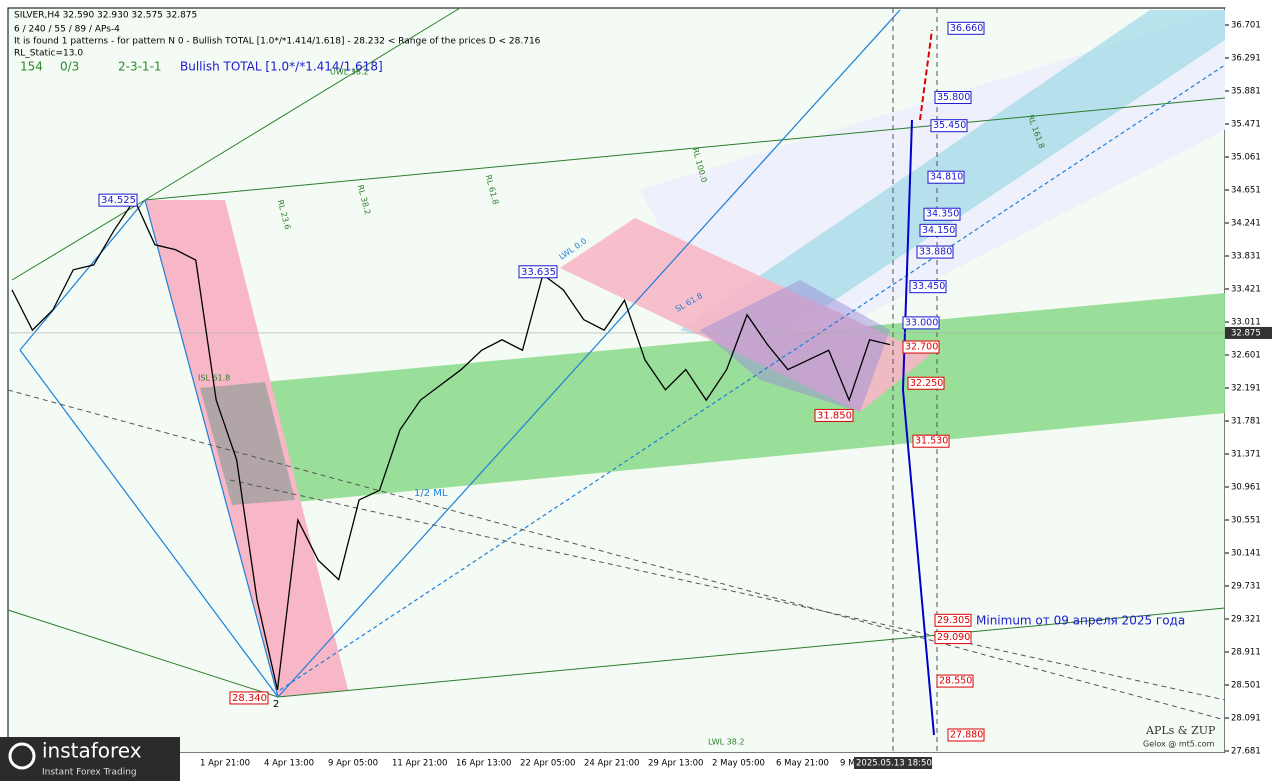 This screenshot has width=1272, height=781. I want to click on y-tick-label: 30.551, so click(1246, 521).